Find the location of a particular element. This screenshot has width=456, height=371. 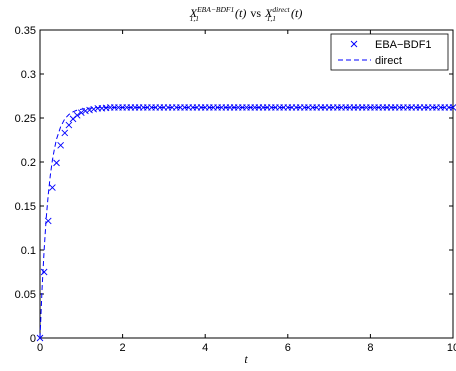

y-tick-label: 0.25 is located at coordinates (25, 119).